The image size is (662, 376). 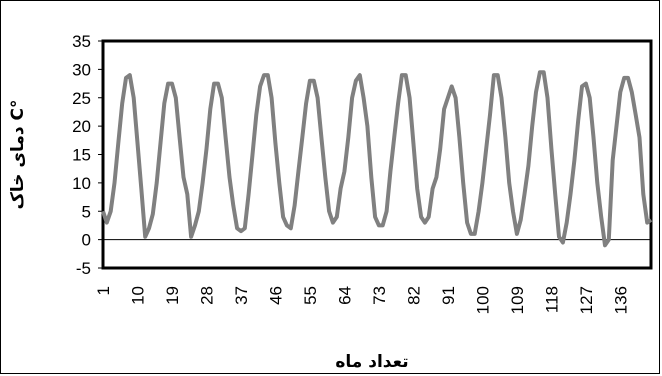 What do you see at coordinates (551, 299) in the screenshot?
I see `x-tick-label: 118` at bounding box center [551, 299].